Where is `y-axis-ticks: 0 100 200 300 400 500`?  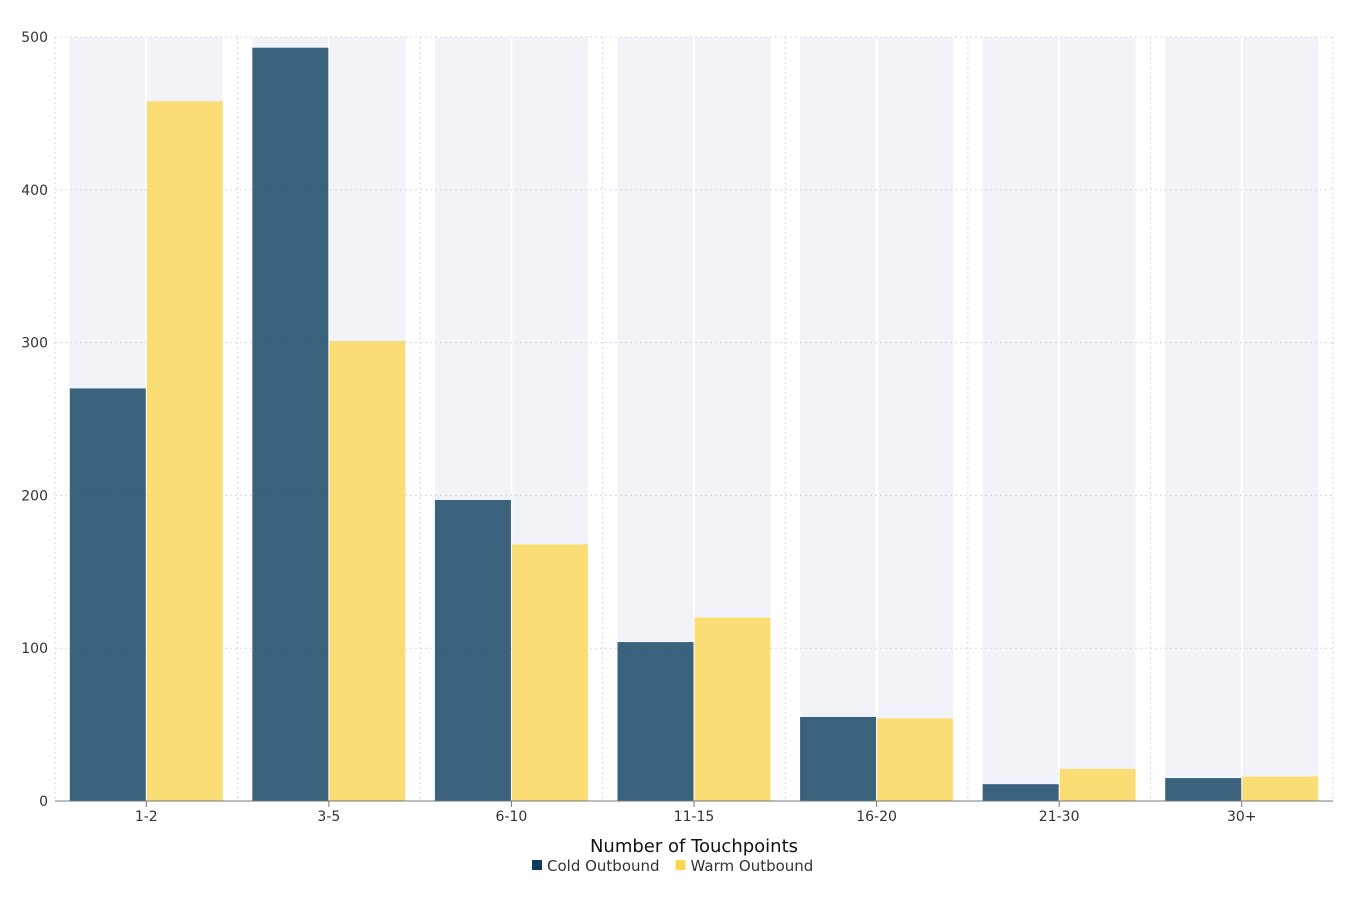 y-axis-ticks: 0 100 200 300 400 500 is located at coordinates (34, 420).